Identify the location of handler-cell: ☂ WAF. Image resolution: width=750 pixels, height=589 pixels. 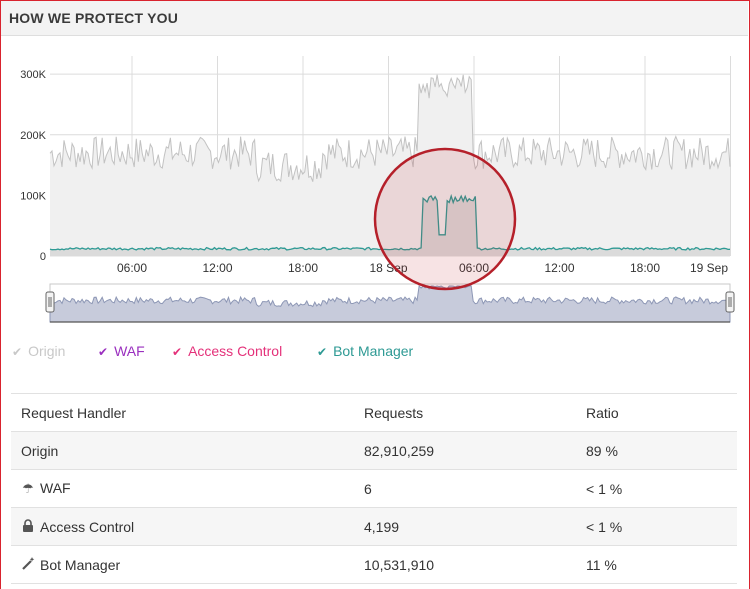
(182, 488).